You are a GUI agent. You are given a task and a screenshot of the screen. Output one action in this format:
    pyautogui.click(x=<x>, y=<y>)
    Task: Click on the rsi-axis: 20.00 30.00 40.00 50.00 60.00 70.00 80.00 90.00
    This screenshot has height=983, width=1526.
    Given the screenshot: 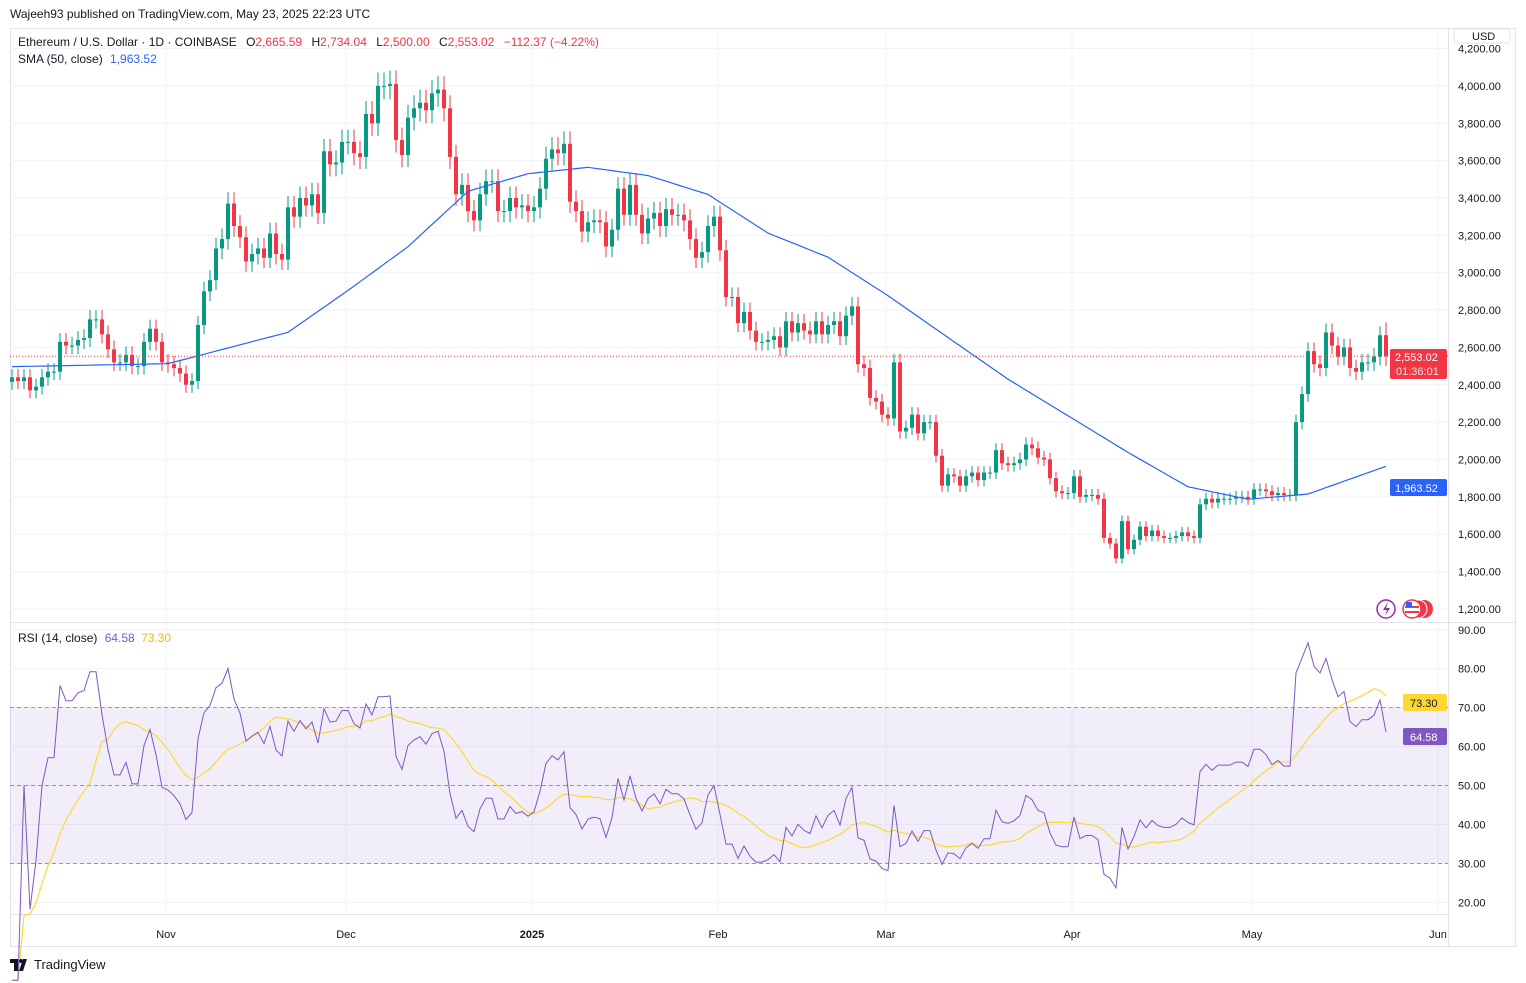 What is the action you would take?
    pyautogui.click(x=1472, y=767)
    